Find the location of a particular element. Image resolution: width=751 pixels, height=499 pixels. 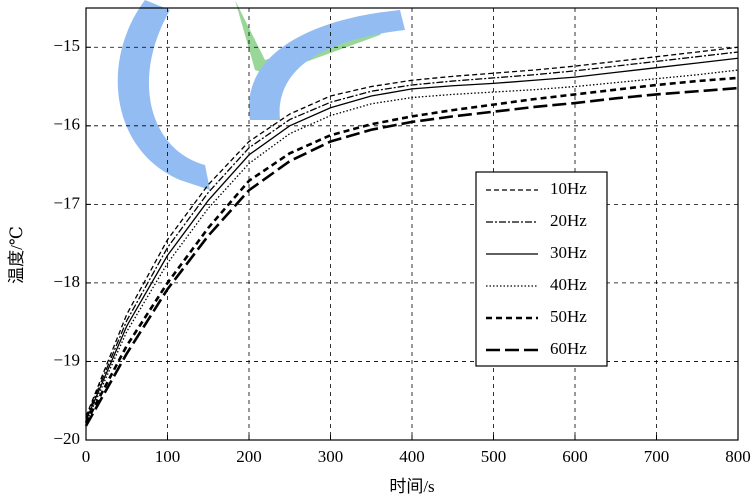

y-tick-label: −18 is located at coordinates (66, 281).